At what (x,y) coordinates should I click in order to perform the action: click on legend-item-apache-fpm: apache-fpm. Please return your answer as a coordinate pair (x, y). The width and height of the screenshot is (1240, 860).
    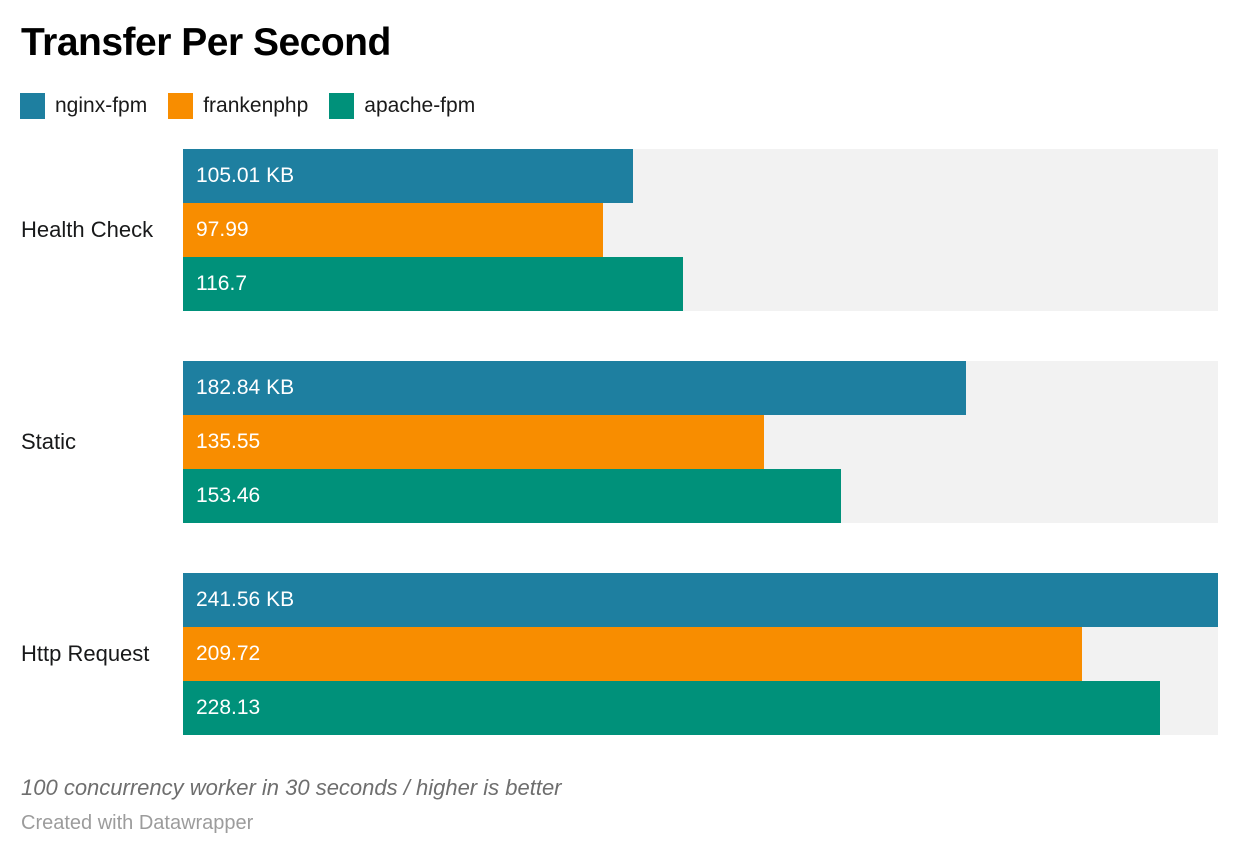
    Looking at the image, I should click on (402, 106).